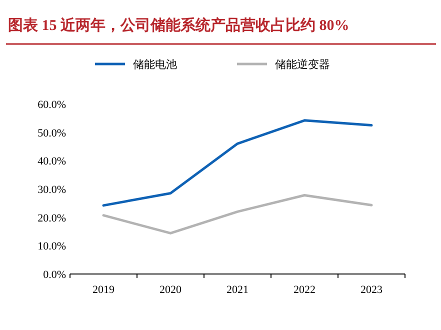 The height and width of the screenshot is (330, 441). Describe the element at coordinates (302, 64) in the screenshot. I see `legend-label: 储能逆变器` at that location.